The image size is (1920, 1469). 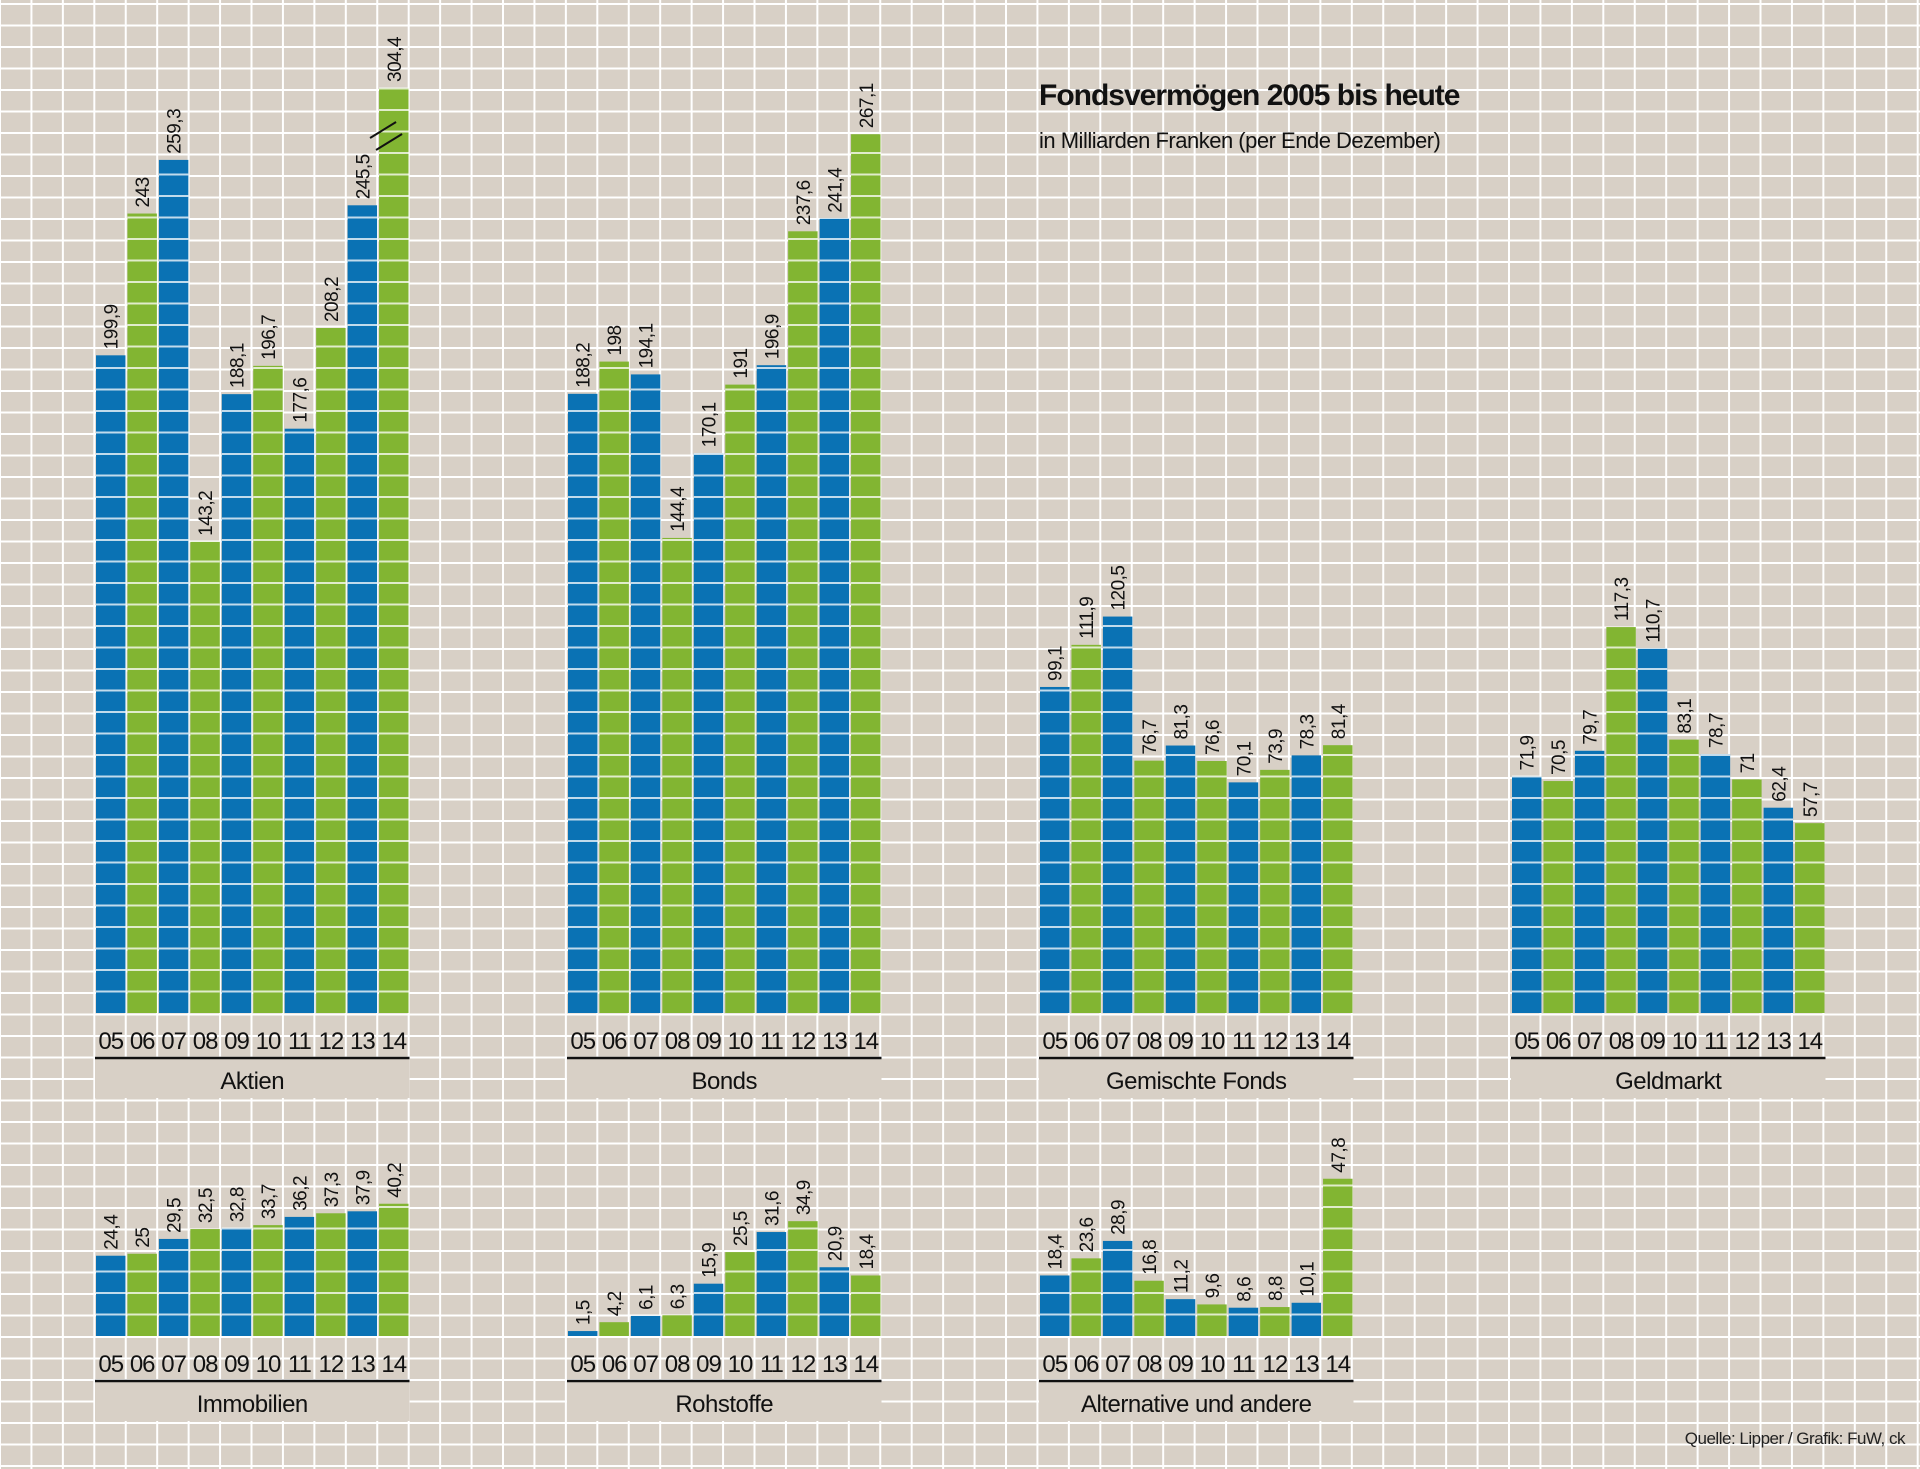 I want to click on panel-label: Immobilien, so click(x=252, y=1404).